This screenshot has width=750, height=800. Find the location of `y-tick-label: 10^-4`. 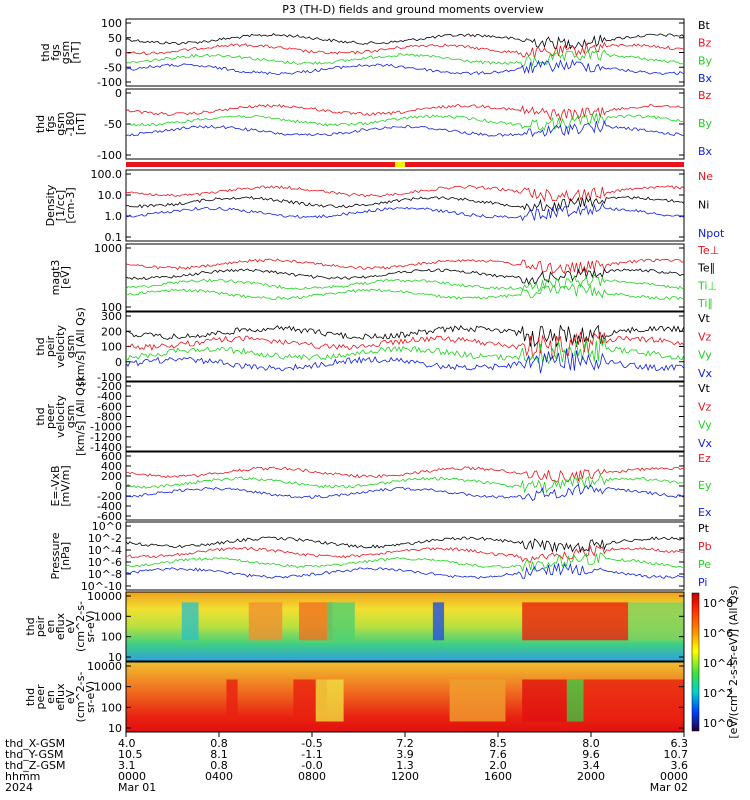

y-tick-label: 10^-4 is located at coordinates (105, 550).